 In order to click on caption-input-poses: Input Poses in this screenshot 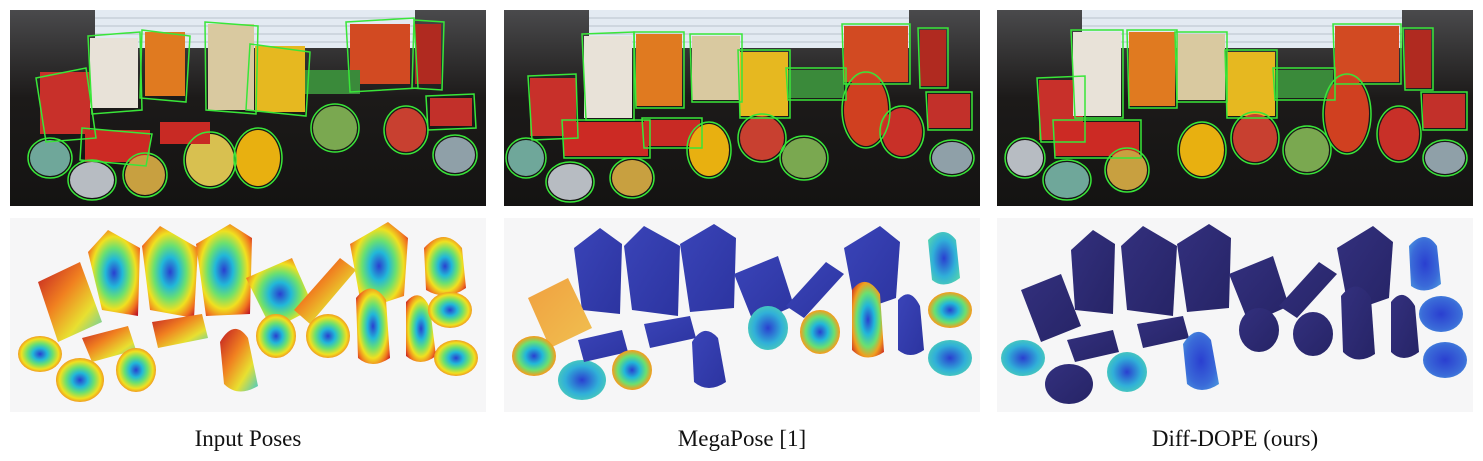, I will do `click(248, 438)`.